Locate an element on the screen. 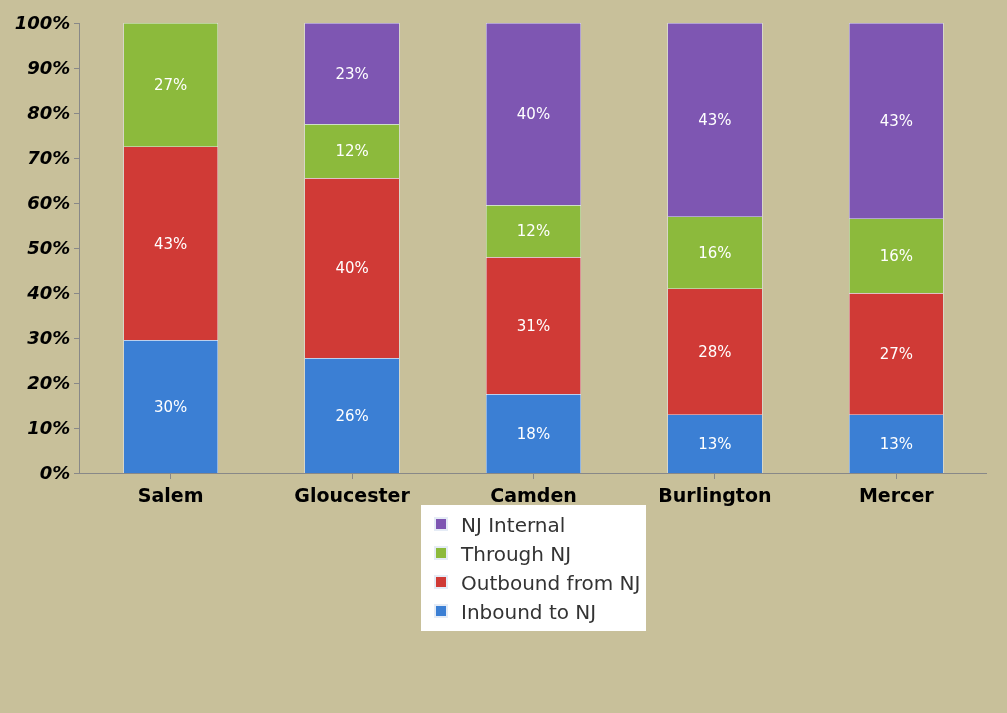 Image resolution: width=1007 pixels, height=713 pixels. y-tick-label: 70% is located at coordinates (49, 158).